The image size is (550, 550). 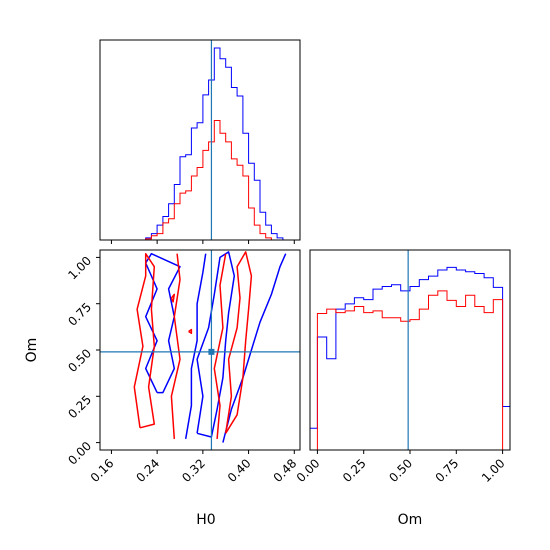 I want to click on om-hist-red-series, so click(x=410, y=370).